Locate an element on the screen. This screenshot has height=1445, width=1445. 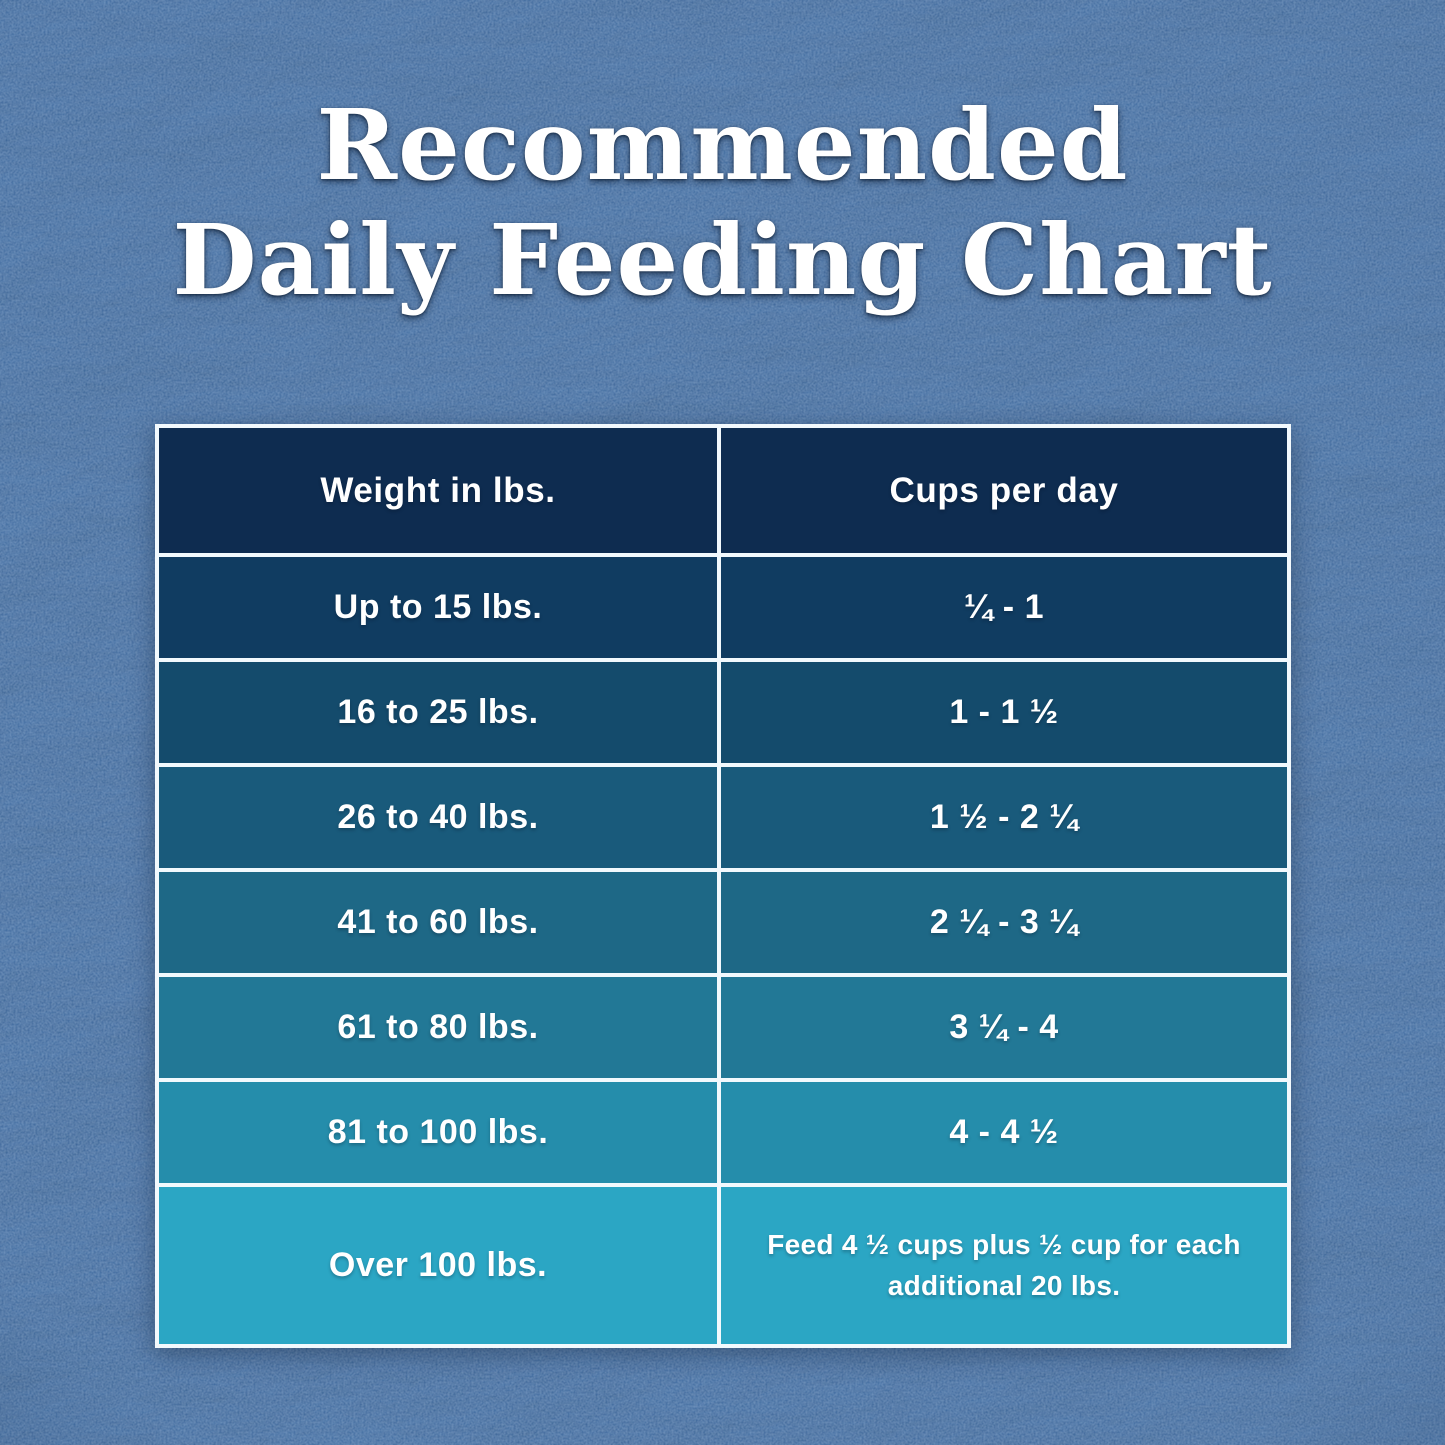
weight-cell: Up to 15 lbs. is located at coordinates (438, 607).